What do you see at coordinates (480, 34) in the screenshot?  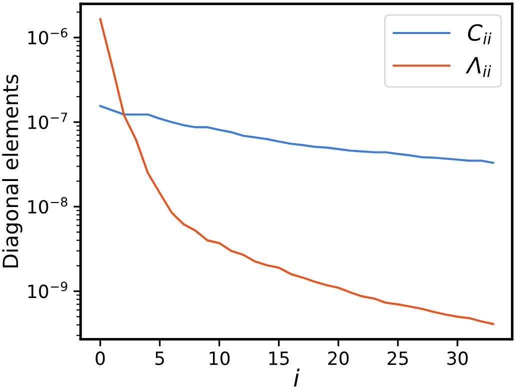 I see `legend-label: C$_{ii}$` at bounding box center [480, 34].